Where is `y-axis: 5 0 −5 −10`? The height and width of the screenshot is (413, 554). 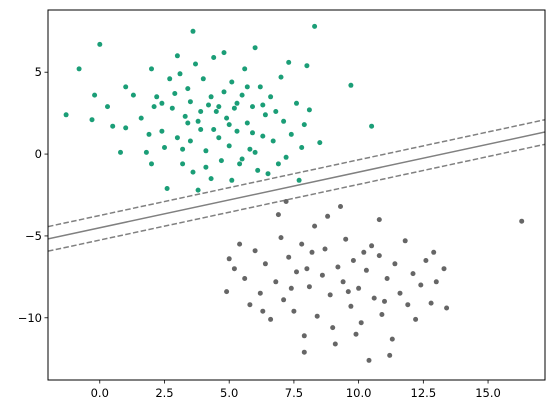 y-axis: 5 0 −5 −10 is located at coordinates (33, 195).